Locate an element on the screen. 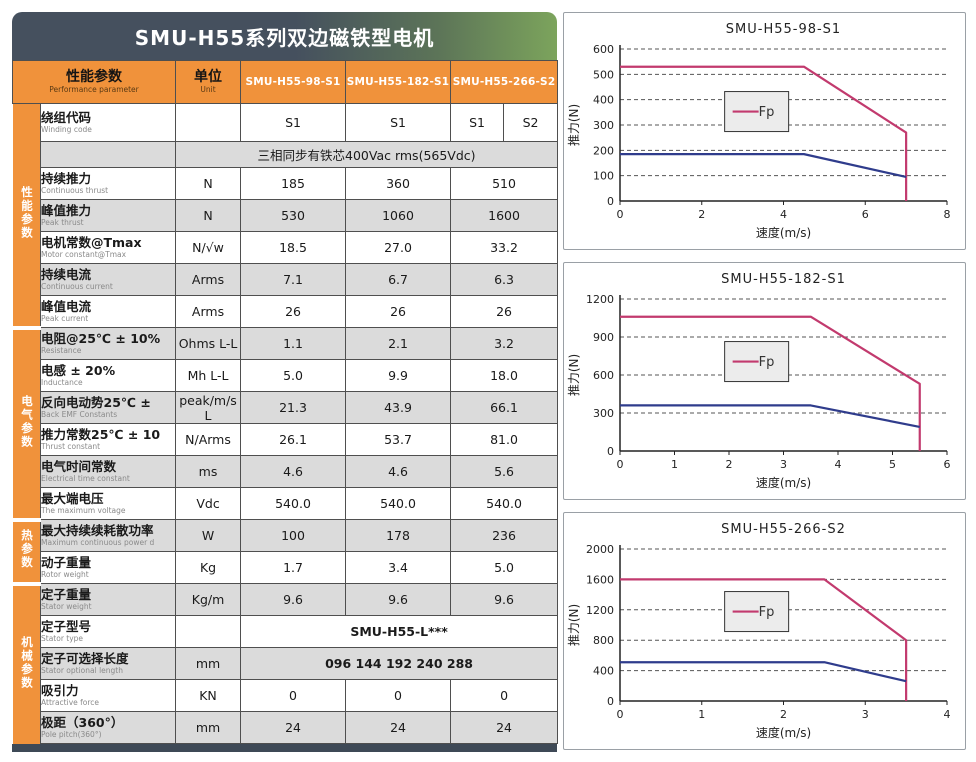 The width and height of the screenshot is (976, 762). value-cell: 100 is located at coordinates (293, 535).